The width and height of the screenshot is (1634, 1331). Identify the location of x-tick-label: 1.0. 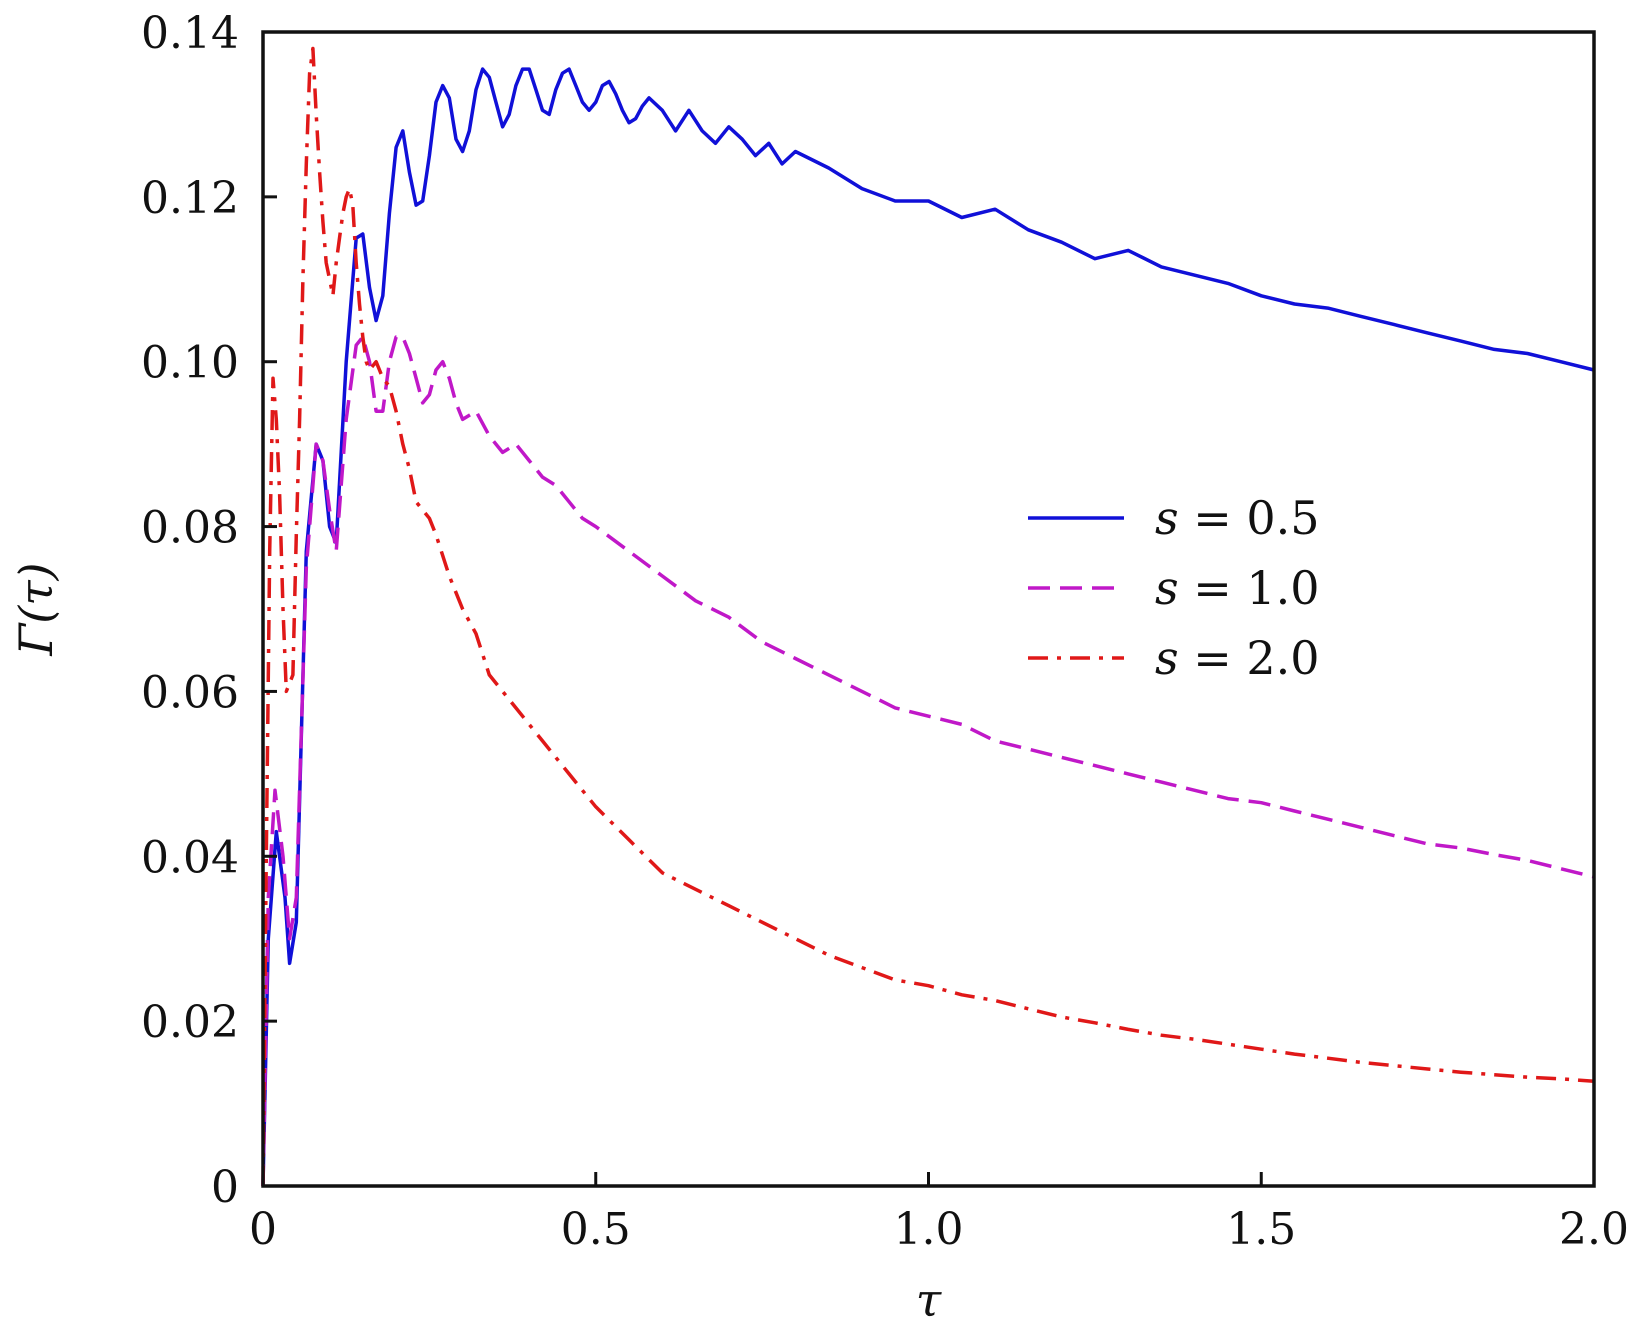
(929, 1229).